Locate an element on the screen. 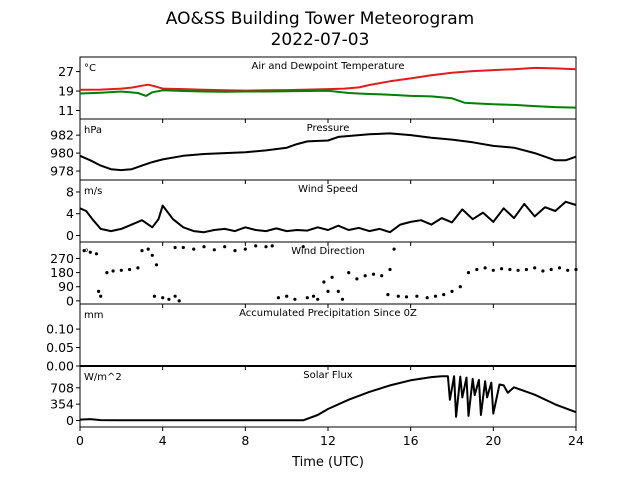  y-tick-label: 0.10 is located at coordinates (60, 329).